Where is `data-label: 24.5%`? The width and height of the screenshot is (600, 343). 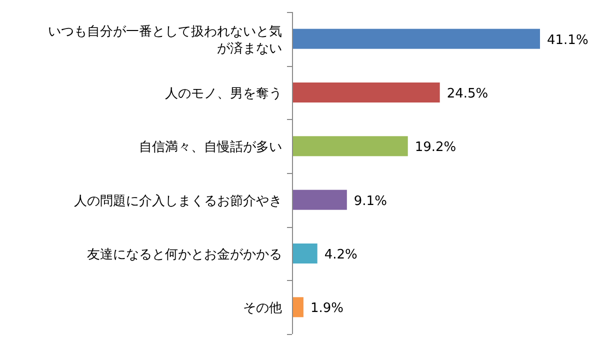
data-label: 24.5% is located at coordinates (467, 94).